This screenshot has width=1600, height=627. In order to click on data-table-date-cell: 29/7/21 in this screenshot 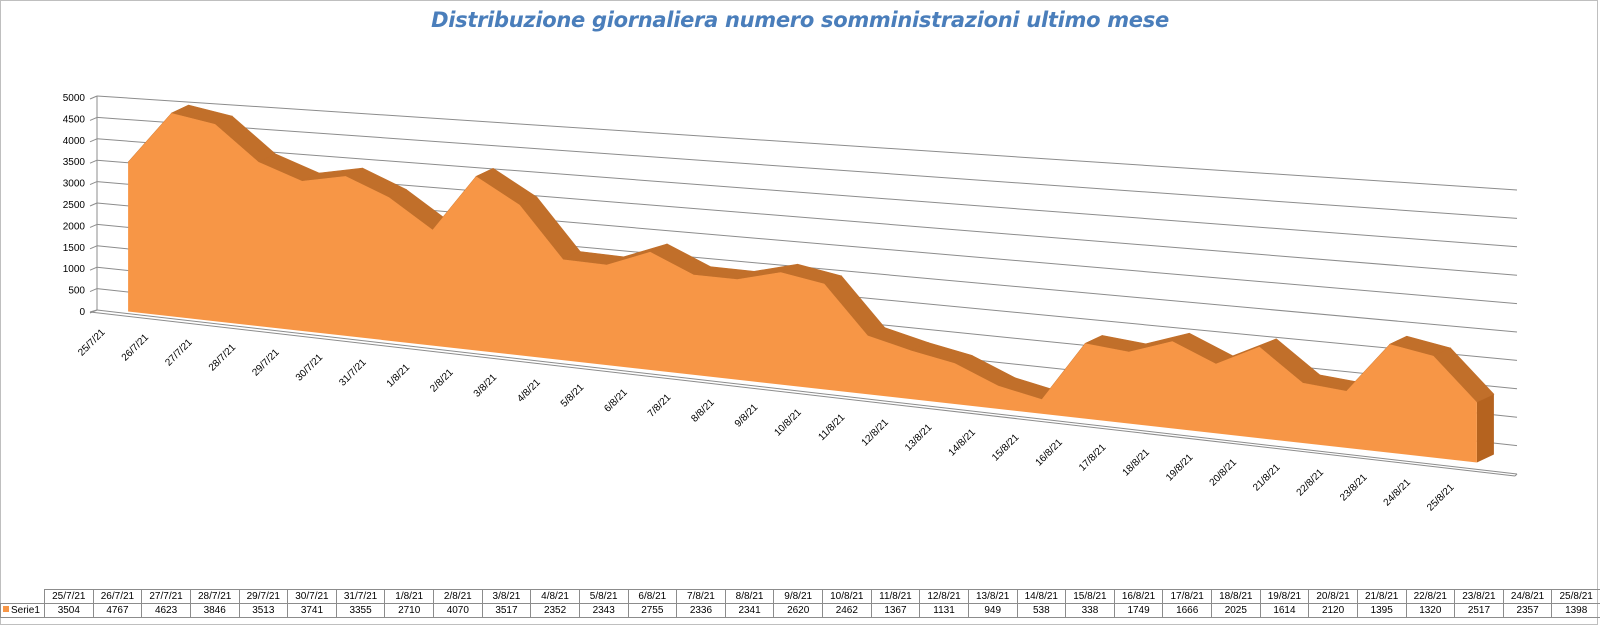, I will do `click(263, 596)`.